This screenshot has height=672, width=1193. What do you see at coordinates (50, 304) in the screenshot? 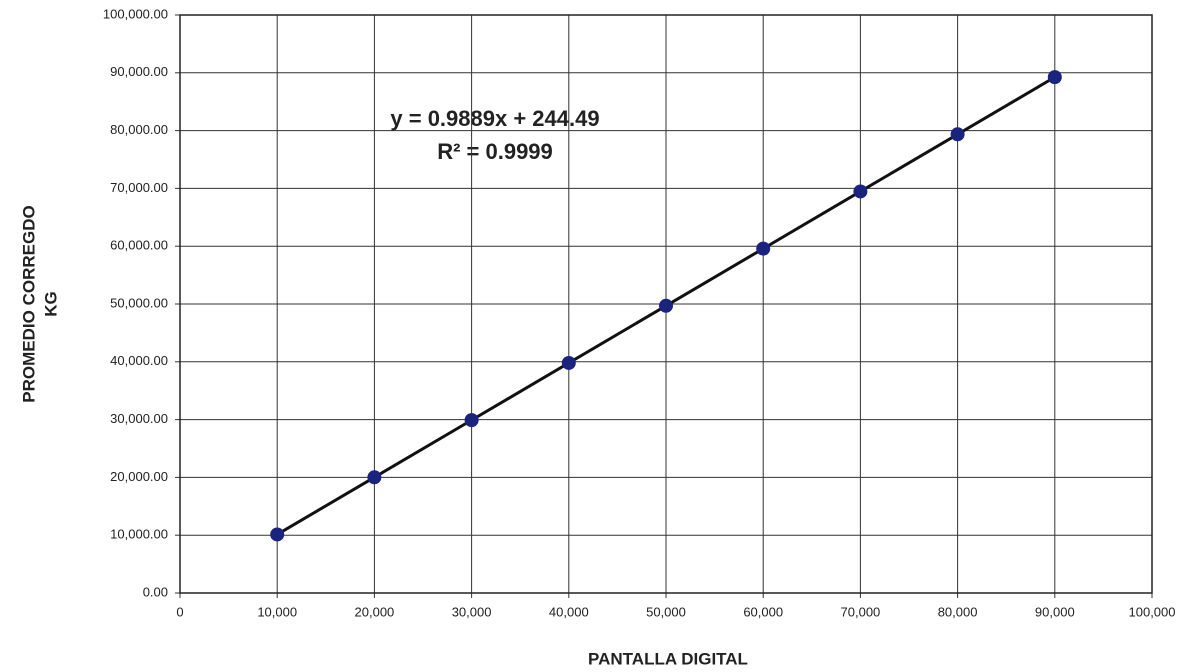
I see `y-axis-title: KG` at bounding box center [50, 304].